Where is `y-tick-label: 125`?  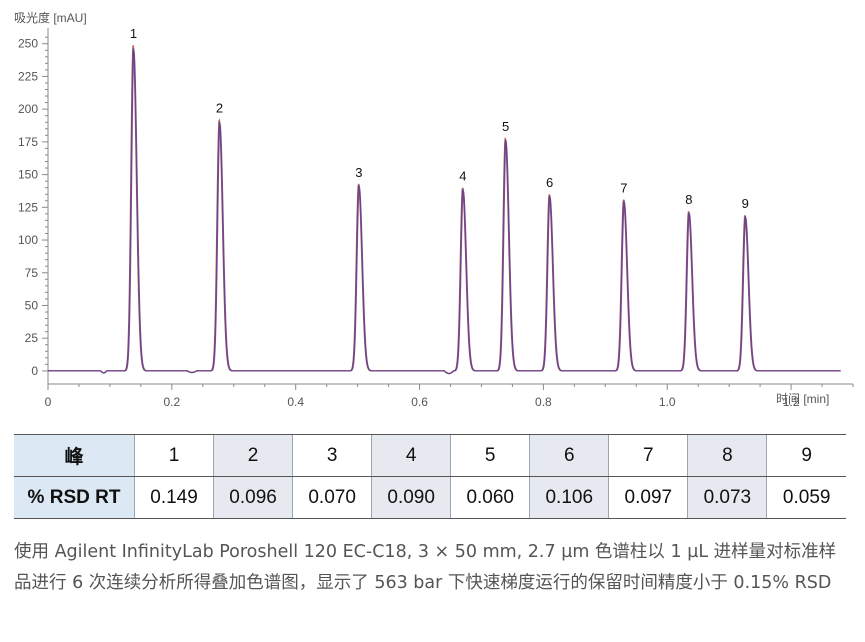
y-tick-label: 125 is located at coordinates (28, 207).